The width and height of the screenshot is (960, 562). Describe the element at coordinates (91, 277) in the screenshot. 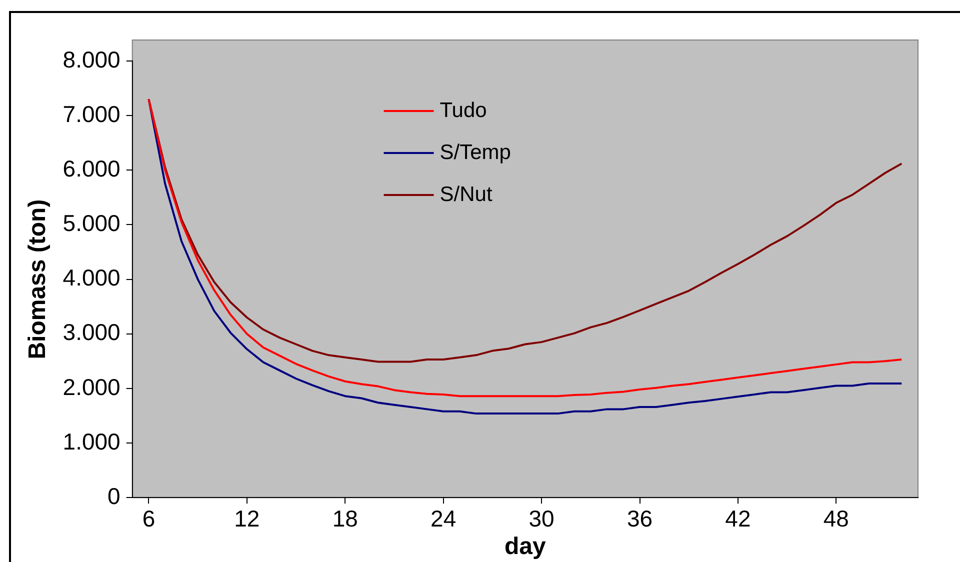

I see `y-tick-label: 4.000` at that location.